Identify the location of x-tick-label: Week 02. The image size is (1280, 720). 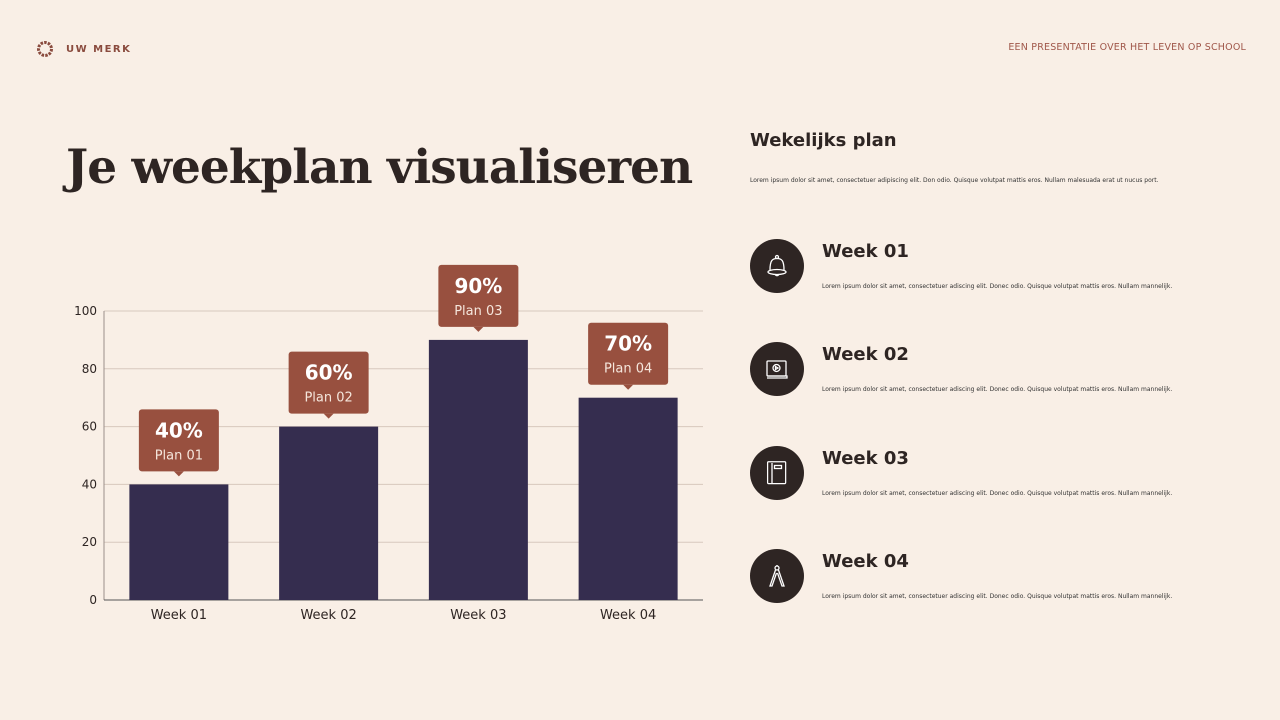
(328, 615).